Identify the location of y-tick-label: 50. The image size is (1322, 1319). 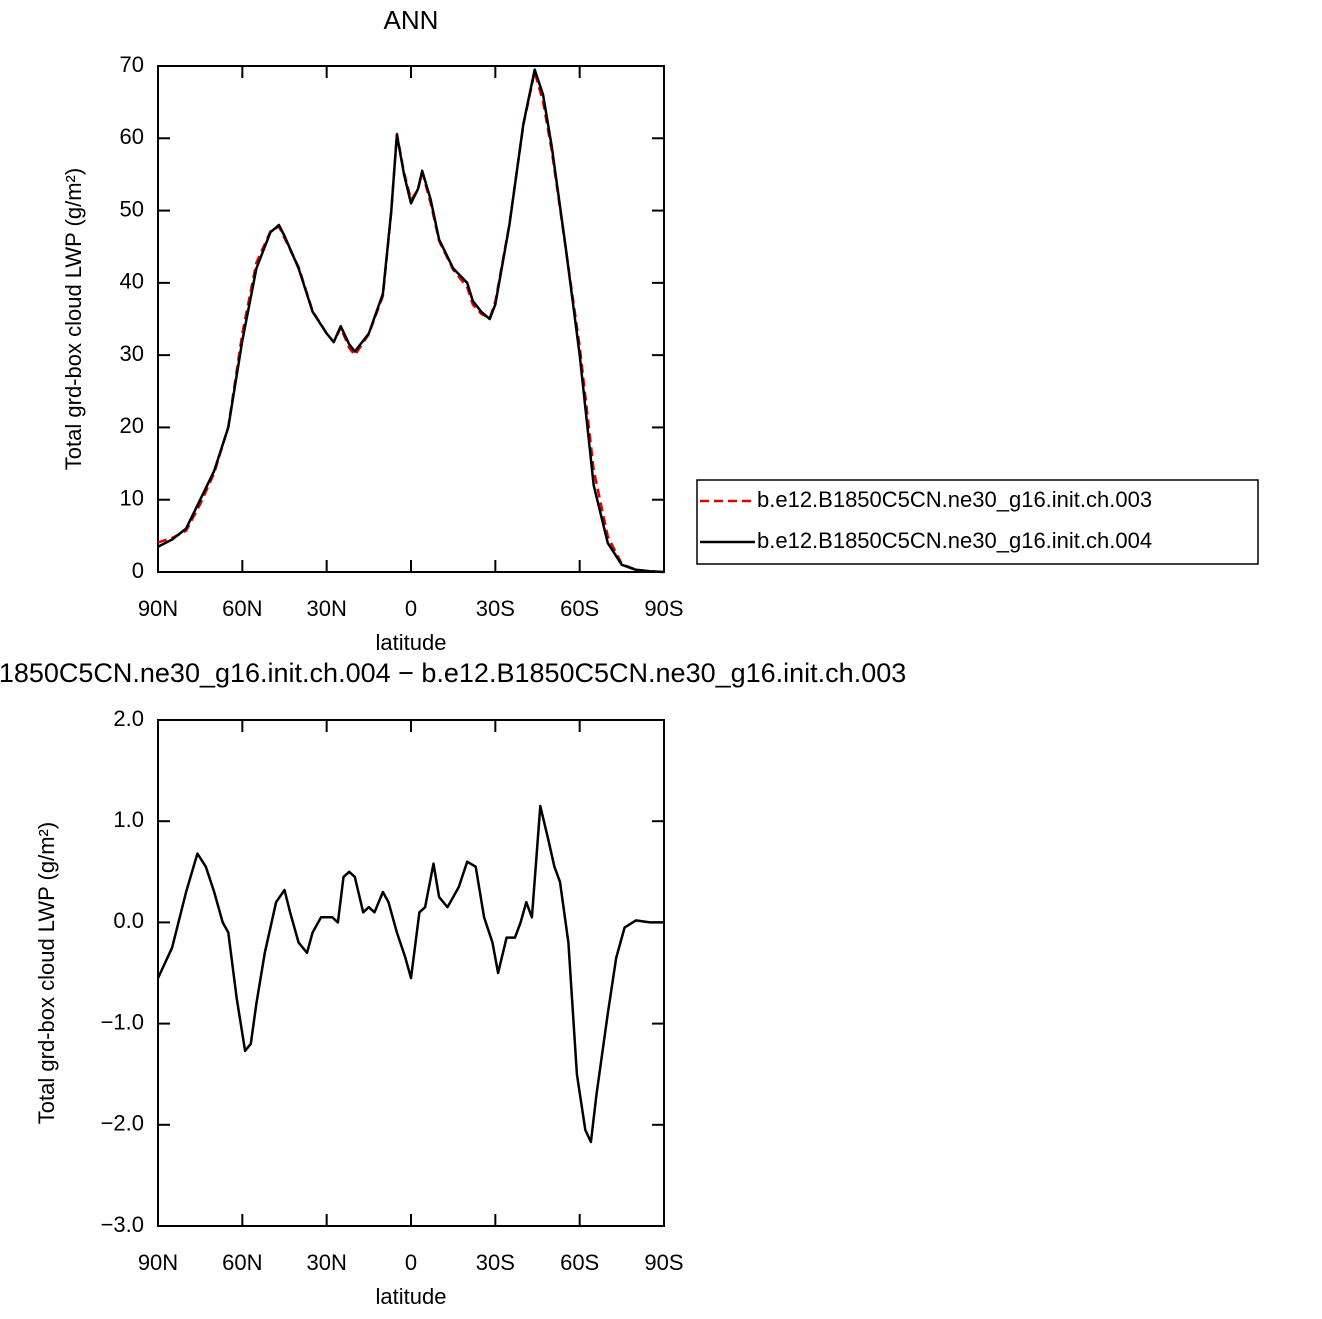
(132, 208).